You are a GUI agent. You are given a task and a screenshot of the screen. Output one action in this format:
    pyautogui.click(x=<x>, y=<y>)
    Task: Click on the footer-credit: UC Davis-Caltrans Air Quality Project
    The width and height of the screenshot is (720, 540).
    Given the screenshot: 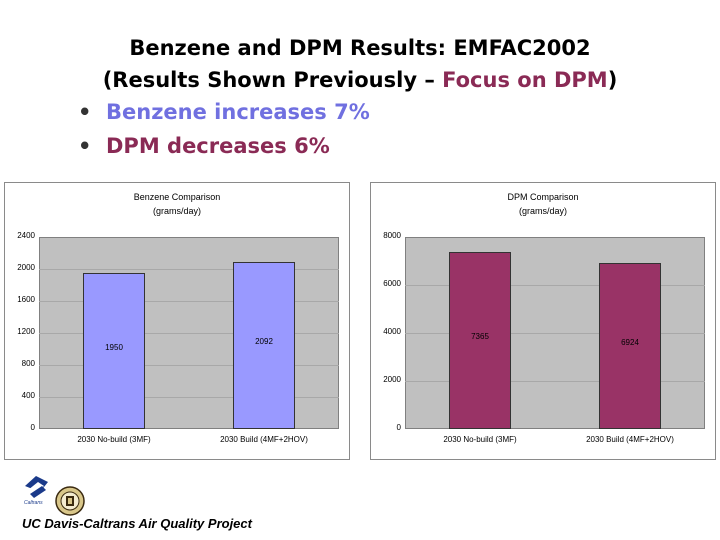 What is the action you would take?
    pyautogui.click(x=137, y=523)
    